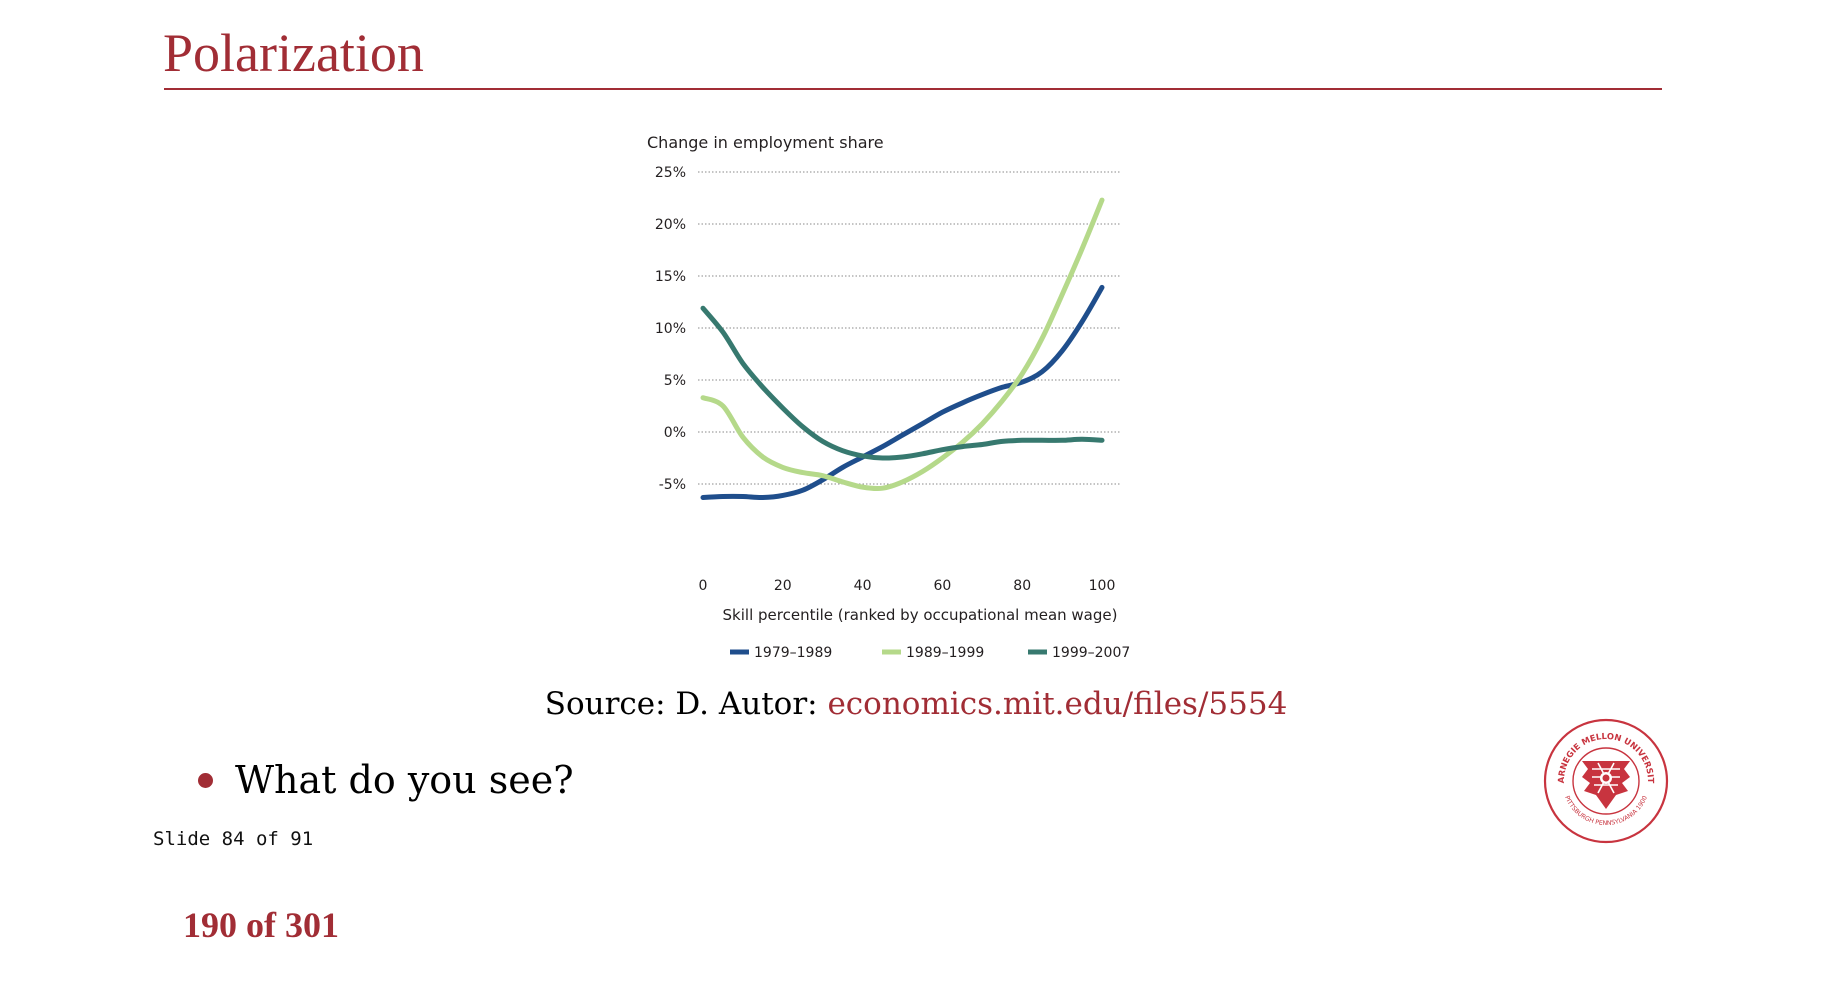  What do you see at coordinates (703, 586) in the screenshot?
I see `x-tick-label: 0` at bounding box center [703, 586].